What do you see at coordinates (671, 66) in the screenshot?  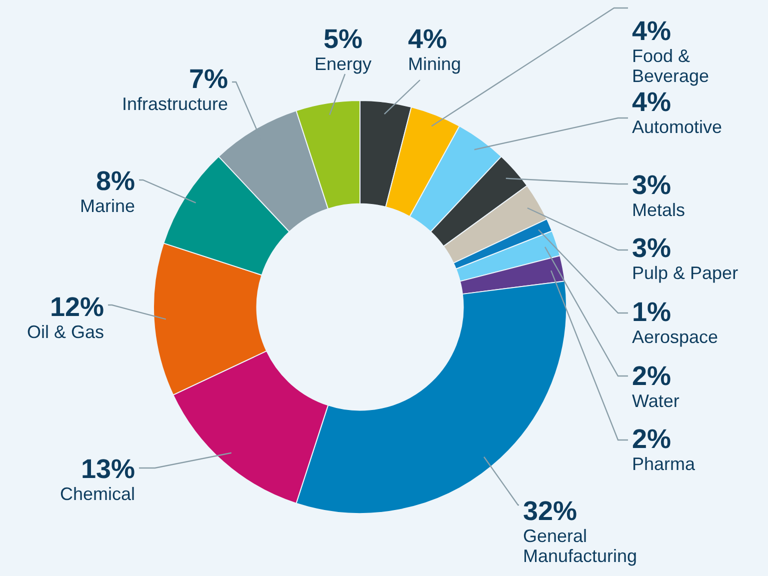 I see `slice-label: Food & Beverage` at bounding box center [671, 66].